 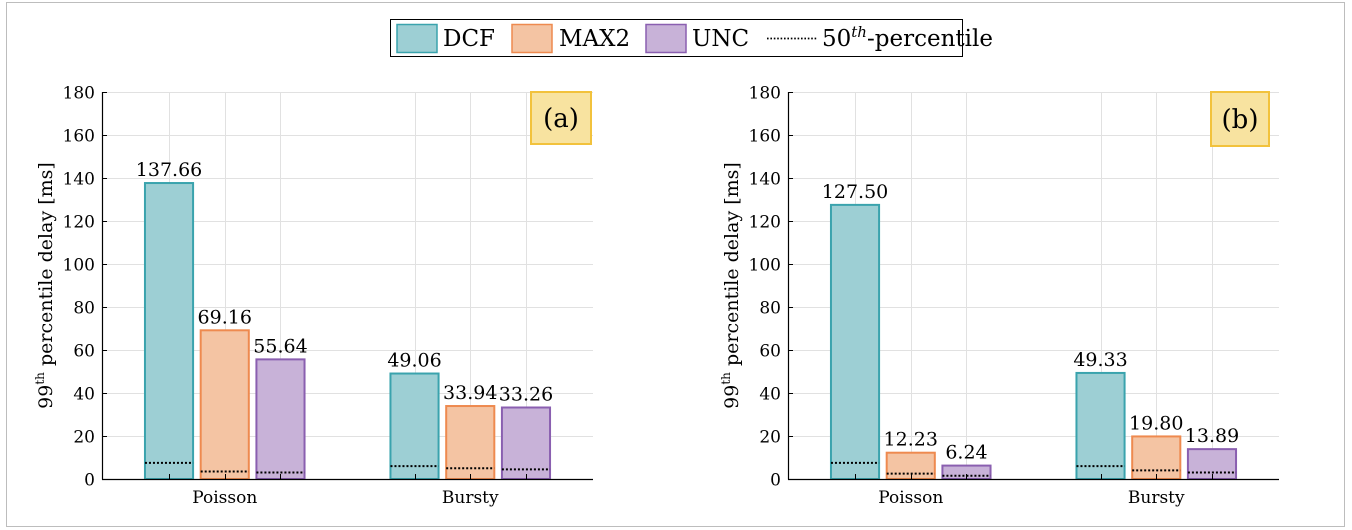 I want to click on data-label-max2-poisson: 69.16, so click(x=225, y=317).